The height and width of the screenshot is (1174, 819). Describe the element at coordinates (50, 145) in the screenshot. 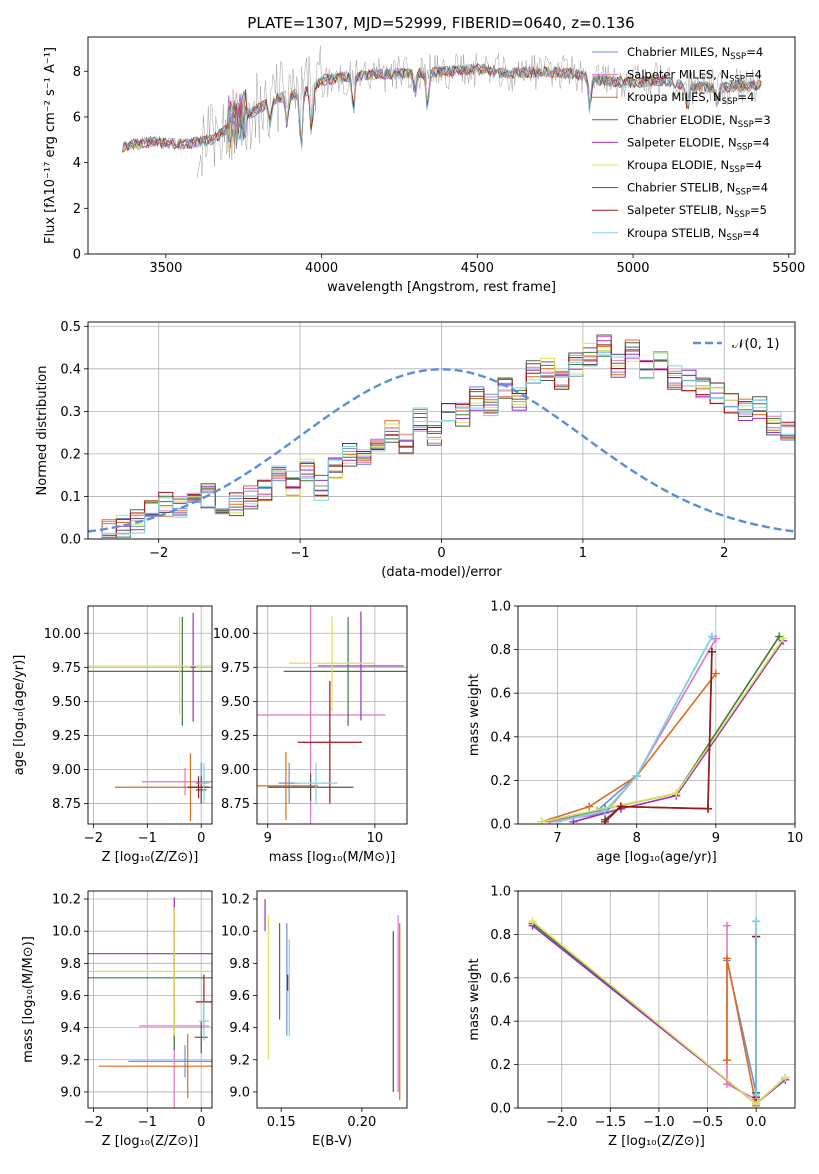

I see `y-axis-label: Flux [fλ10⁻¹⁷ erg cm⁻² s⁻¹ A⁻¹]` at that location.